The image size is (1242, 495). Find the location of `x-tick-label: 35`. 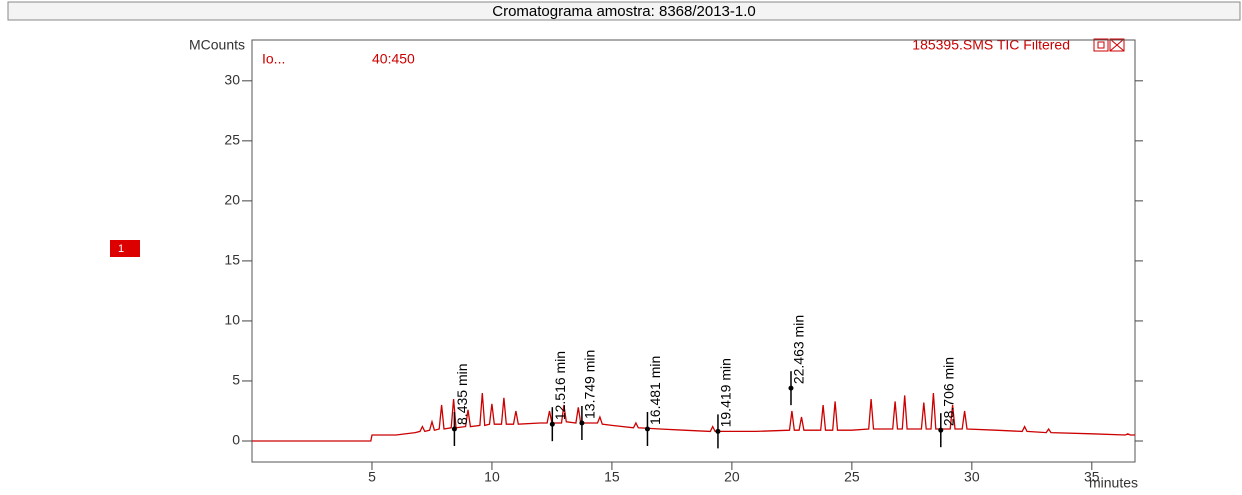

x-tick-label: 35 is located at coordinates (1092, 477).